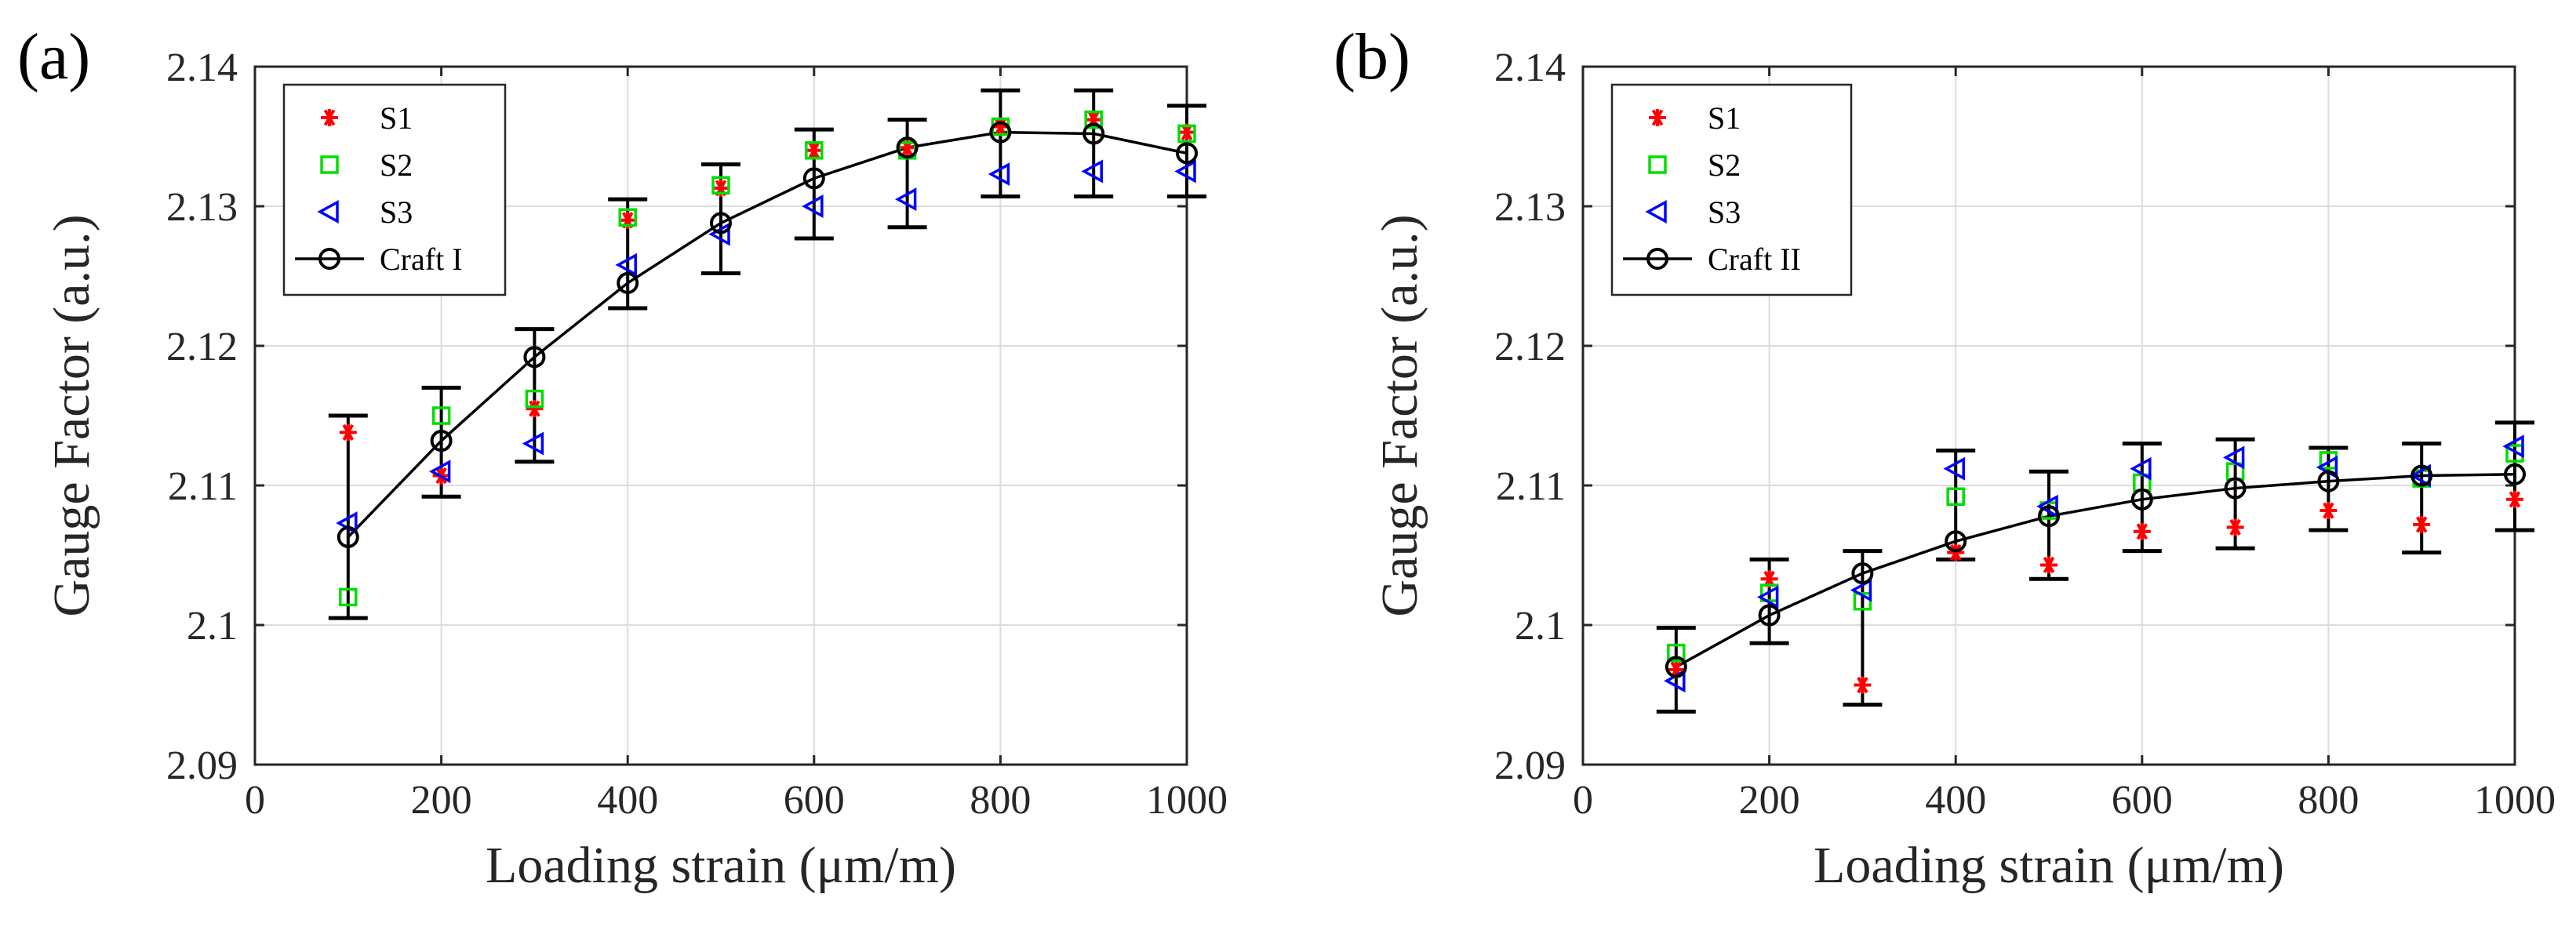  Describe the element at coordinates (1754, 259) in the screenshot. I see `legend-entry: Craft II` at that location.